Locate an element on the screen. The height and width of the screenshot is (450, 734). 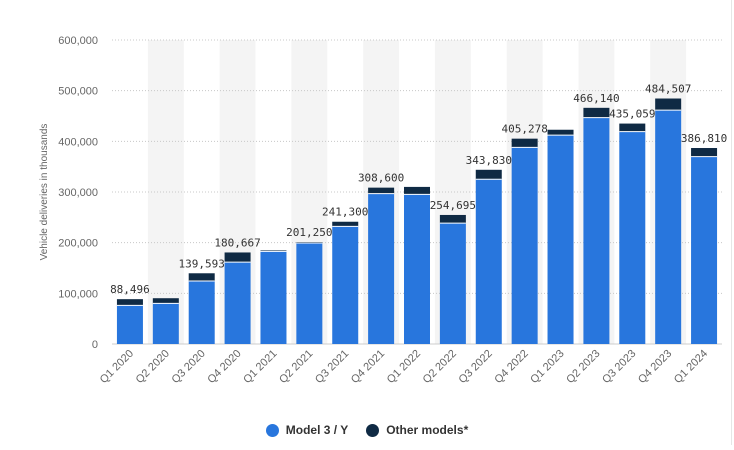
y-tick-label: 500,000 is located at coordinates (78, 92).